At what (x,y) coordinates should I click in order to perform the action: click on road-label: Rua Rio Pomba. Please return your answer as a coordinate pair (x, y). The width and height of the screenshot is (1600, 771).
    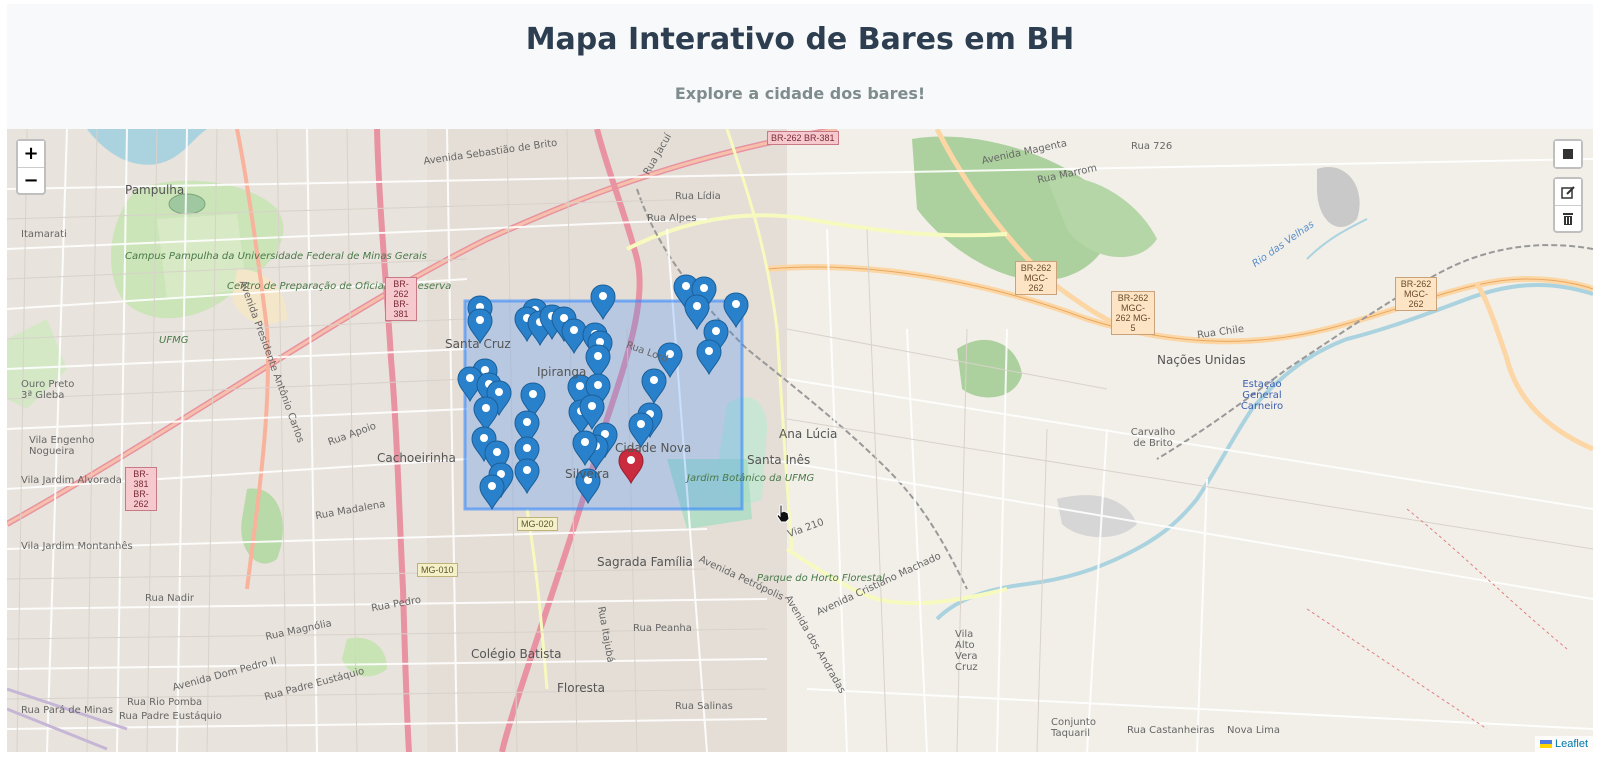
    Looking at the image, I should click on (165, 702).